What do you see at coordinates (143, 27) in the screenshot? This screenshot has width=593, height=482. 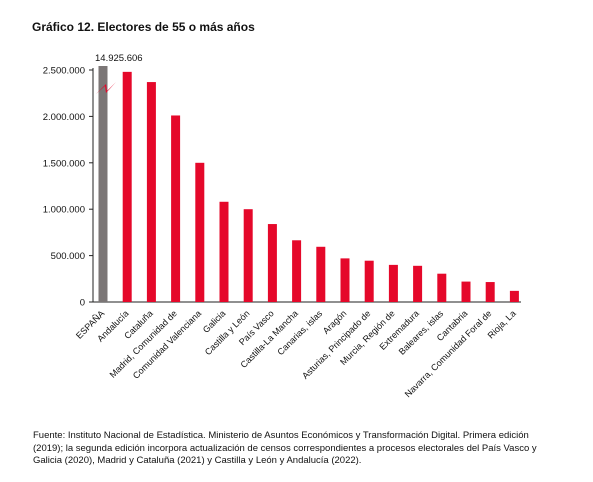 I see `chart-title: Gráfico 12. Electores de 55 o más años` at bounding box center [143, 27].